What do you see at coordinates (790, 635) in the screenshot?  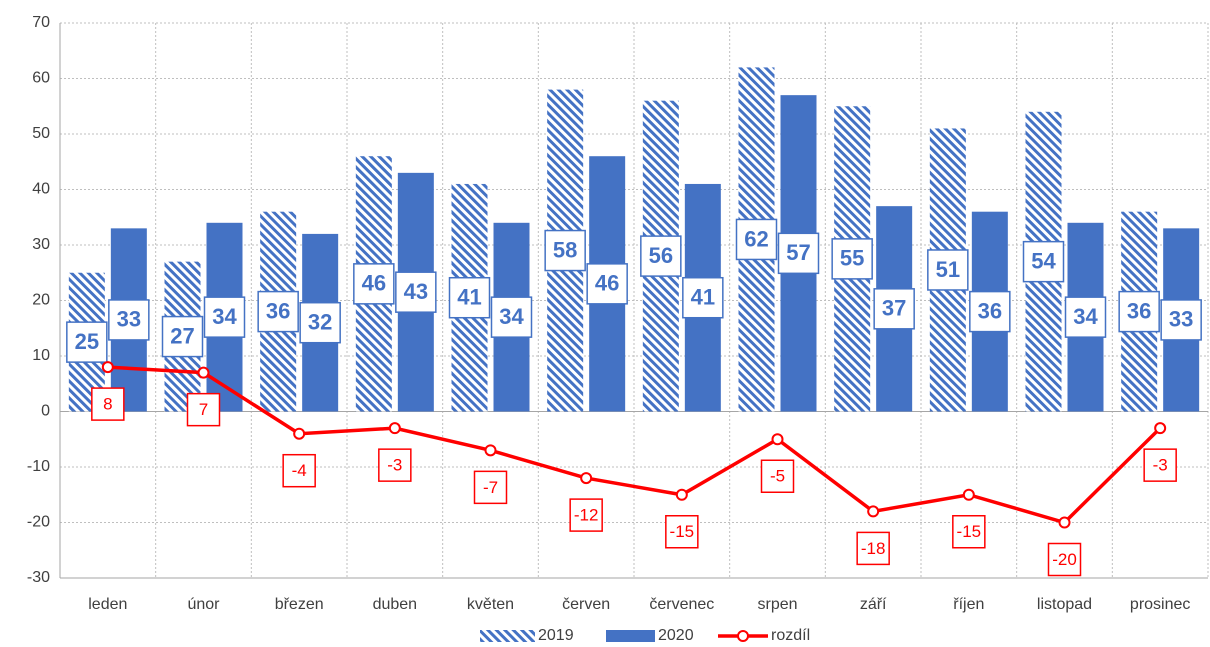 I see `legend-label: rozdíl` at bounding box center [790, 635].